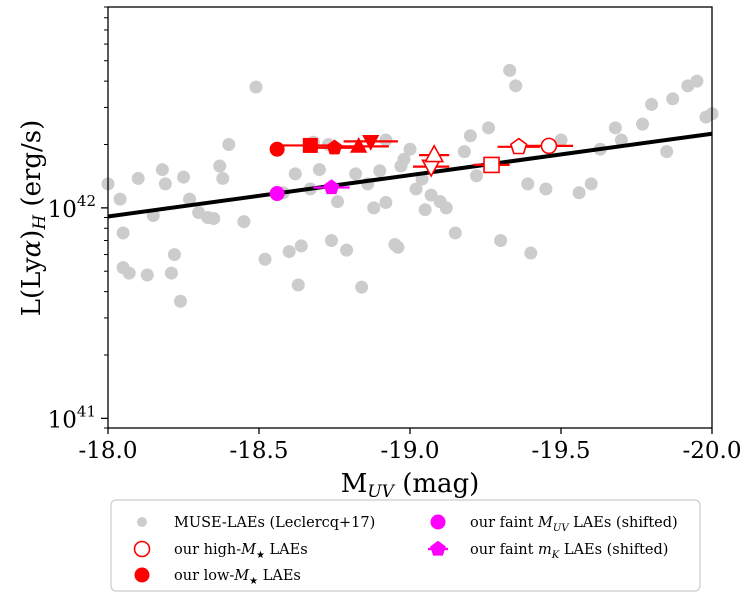  Describe the element at coordinates (410, 485) in the screenshot. I see `x-axis-label: MUV (mag)` at that location.